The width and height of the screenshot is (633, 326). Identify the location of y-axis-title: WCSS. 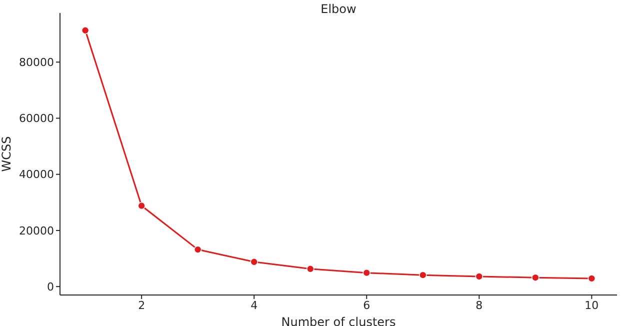
(7, 154).